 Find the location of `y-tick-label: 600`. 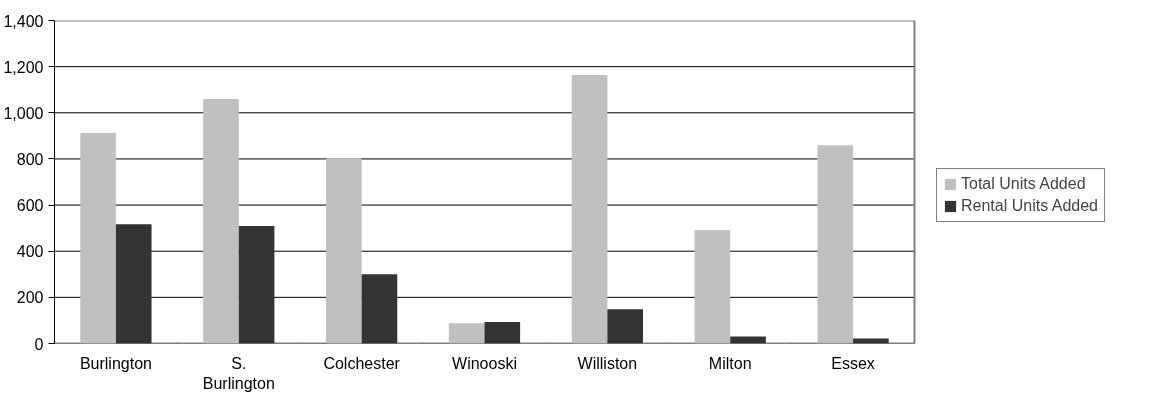

y-tick-label: 600 is located at coordinates (30, 206).